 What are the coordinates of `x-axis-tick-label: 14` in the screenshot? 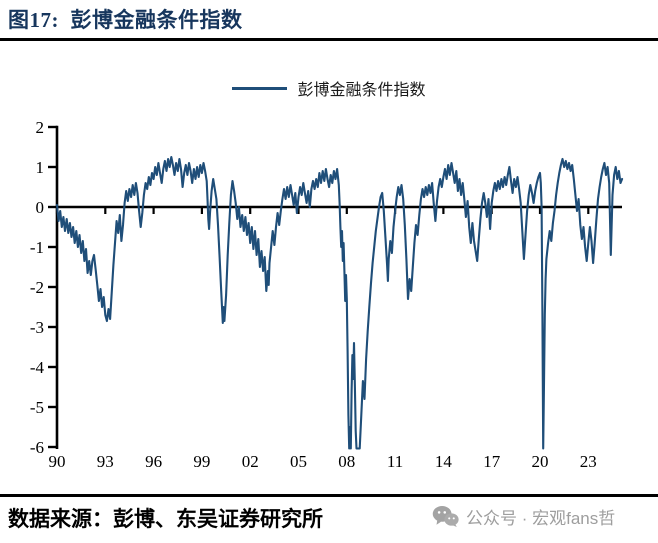 It's located at (444, 461).